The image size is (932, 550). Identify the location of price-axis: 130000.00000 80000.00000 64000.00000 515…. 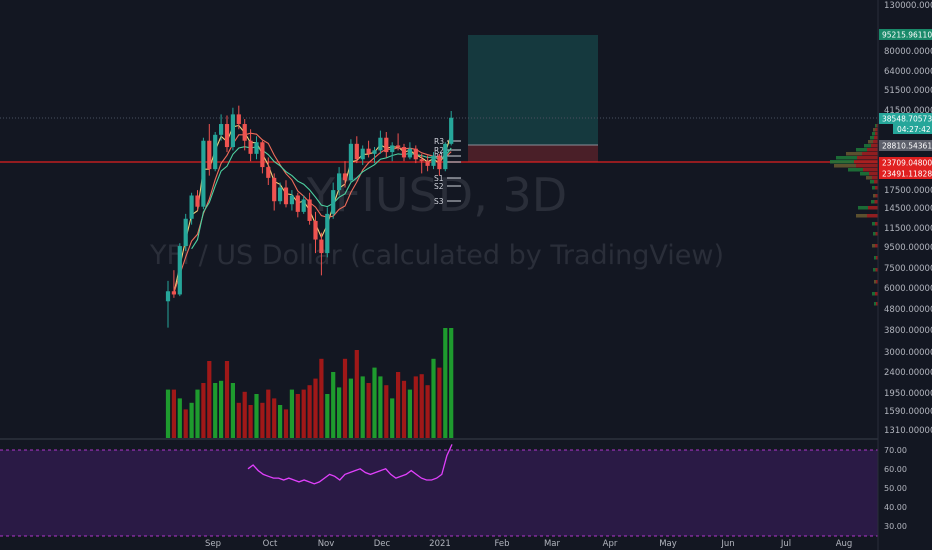
(908, 218).